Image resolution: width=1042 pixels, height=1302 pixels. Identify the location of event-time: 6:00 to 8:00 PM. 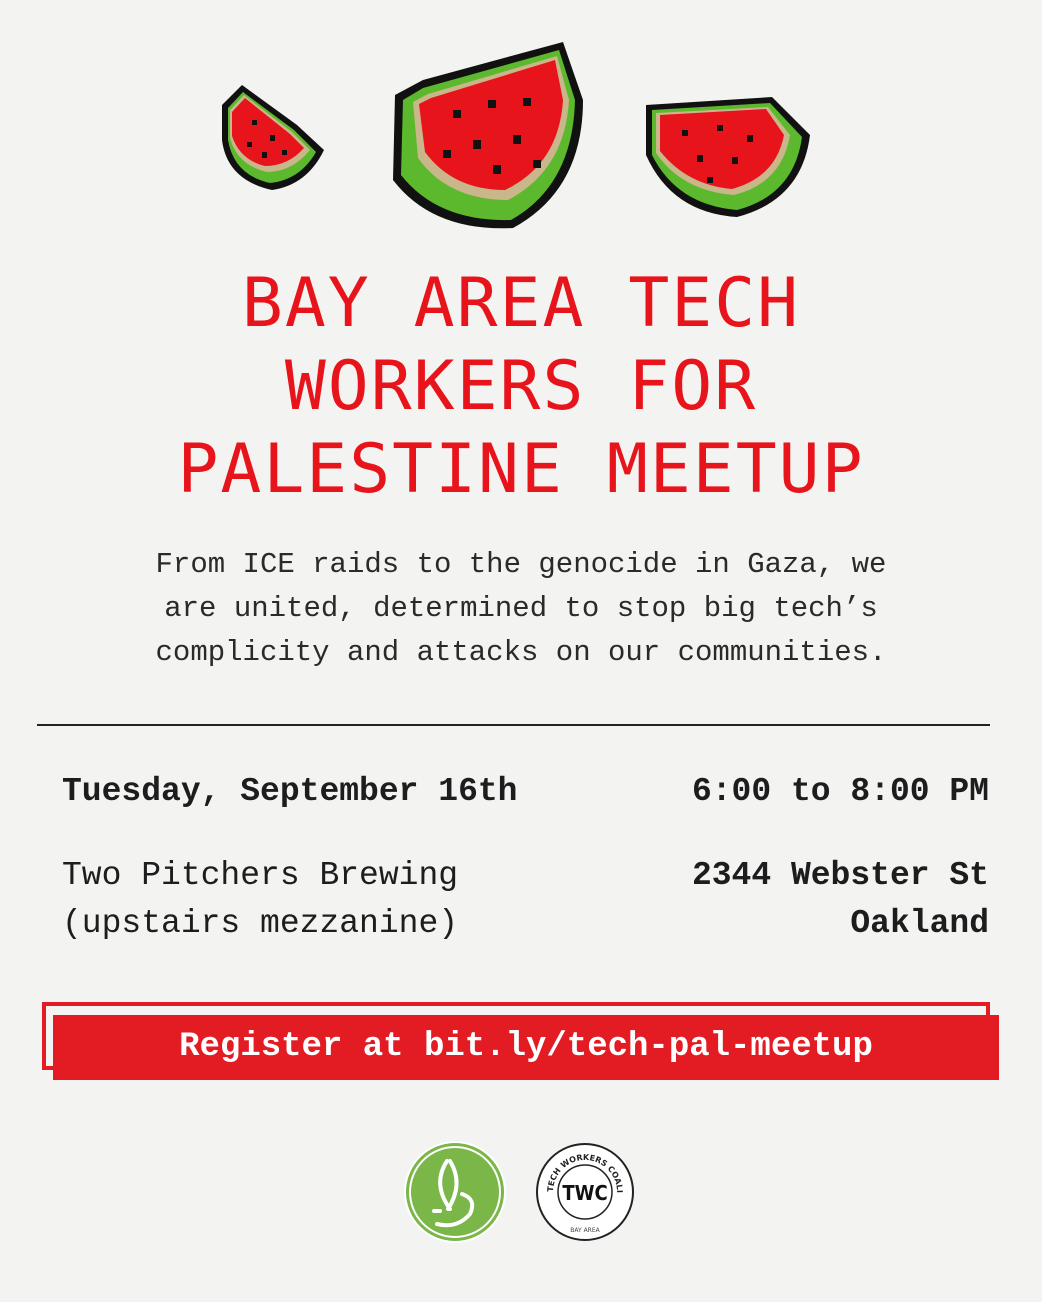
(840, 791).